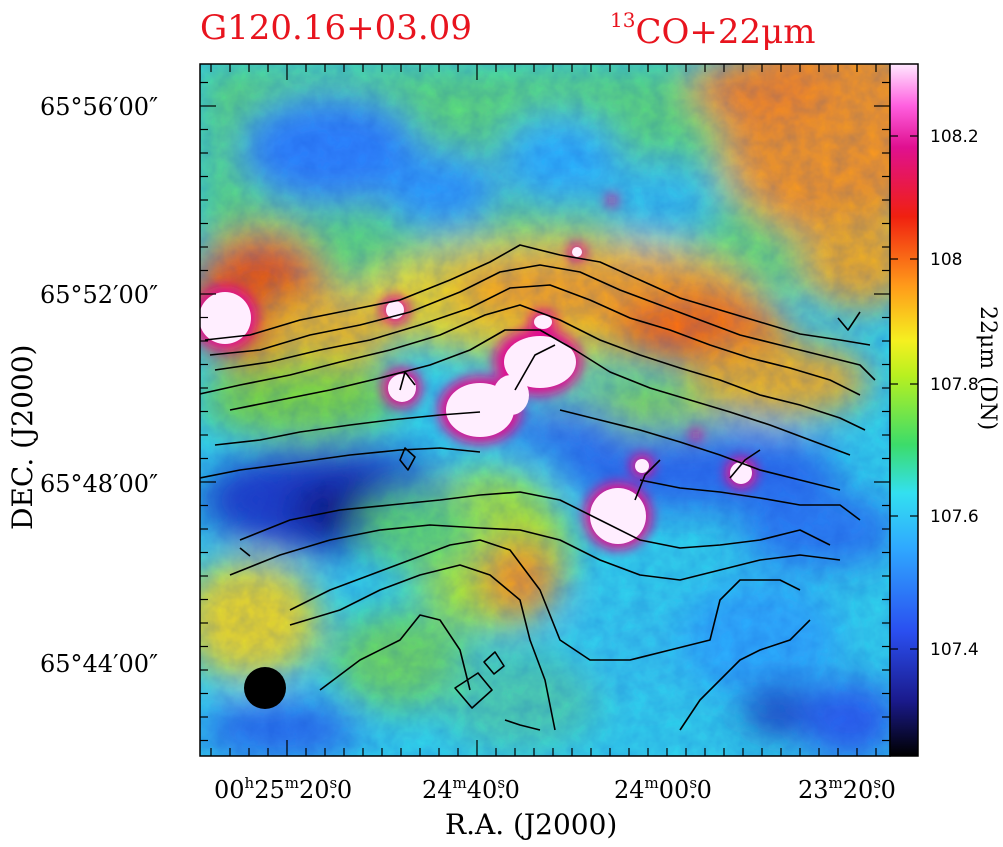 This screenshot has height=847, width=1003. I want to click on x-tick-labels: 00h25m20s.0 24m40s.0 24m00s.0 23m20s.0, so click(555, 789).